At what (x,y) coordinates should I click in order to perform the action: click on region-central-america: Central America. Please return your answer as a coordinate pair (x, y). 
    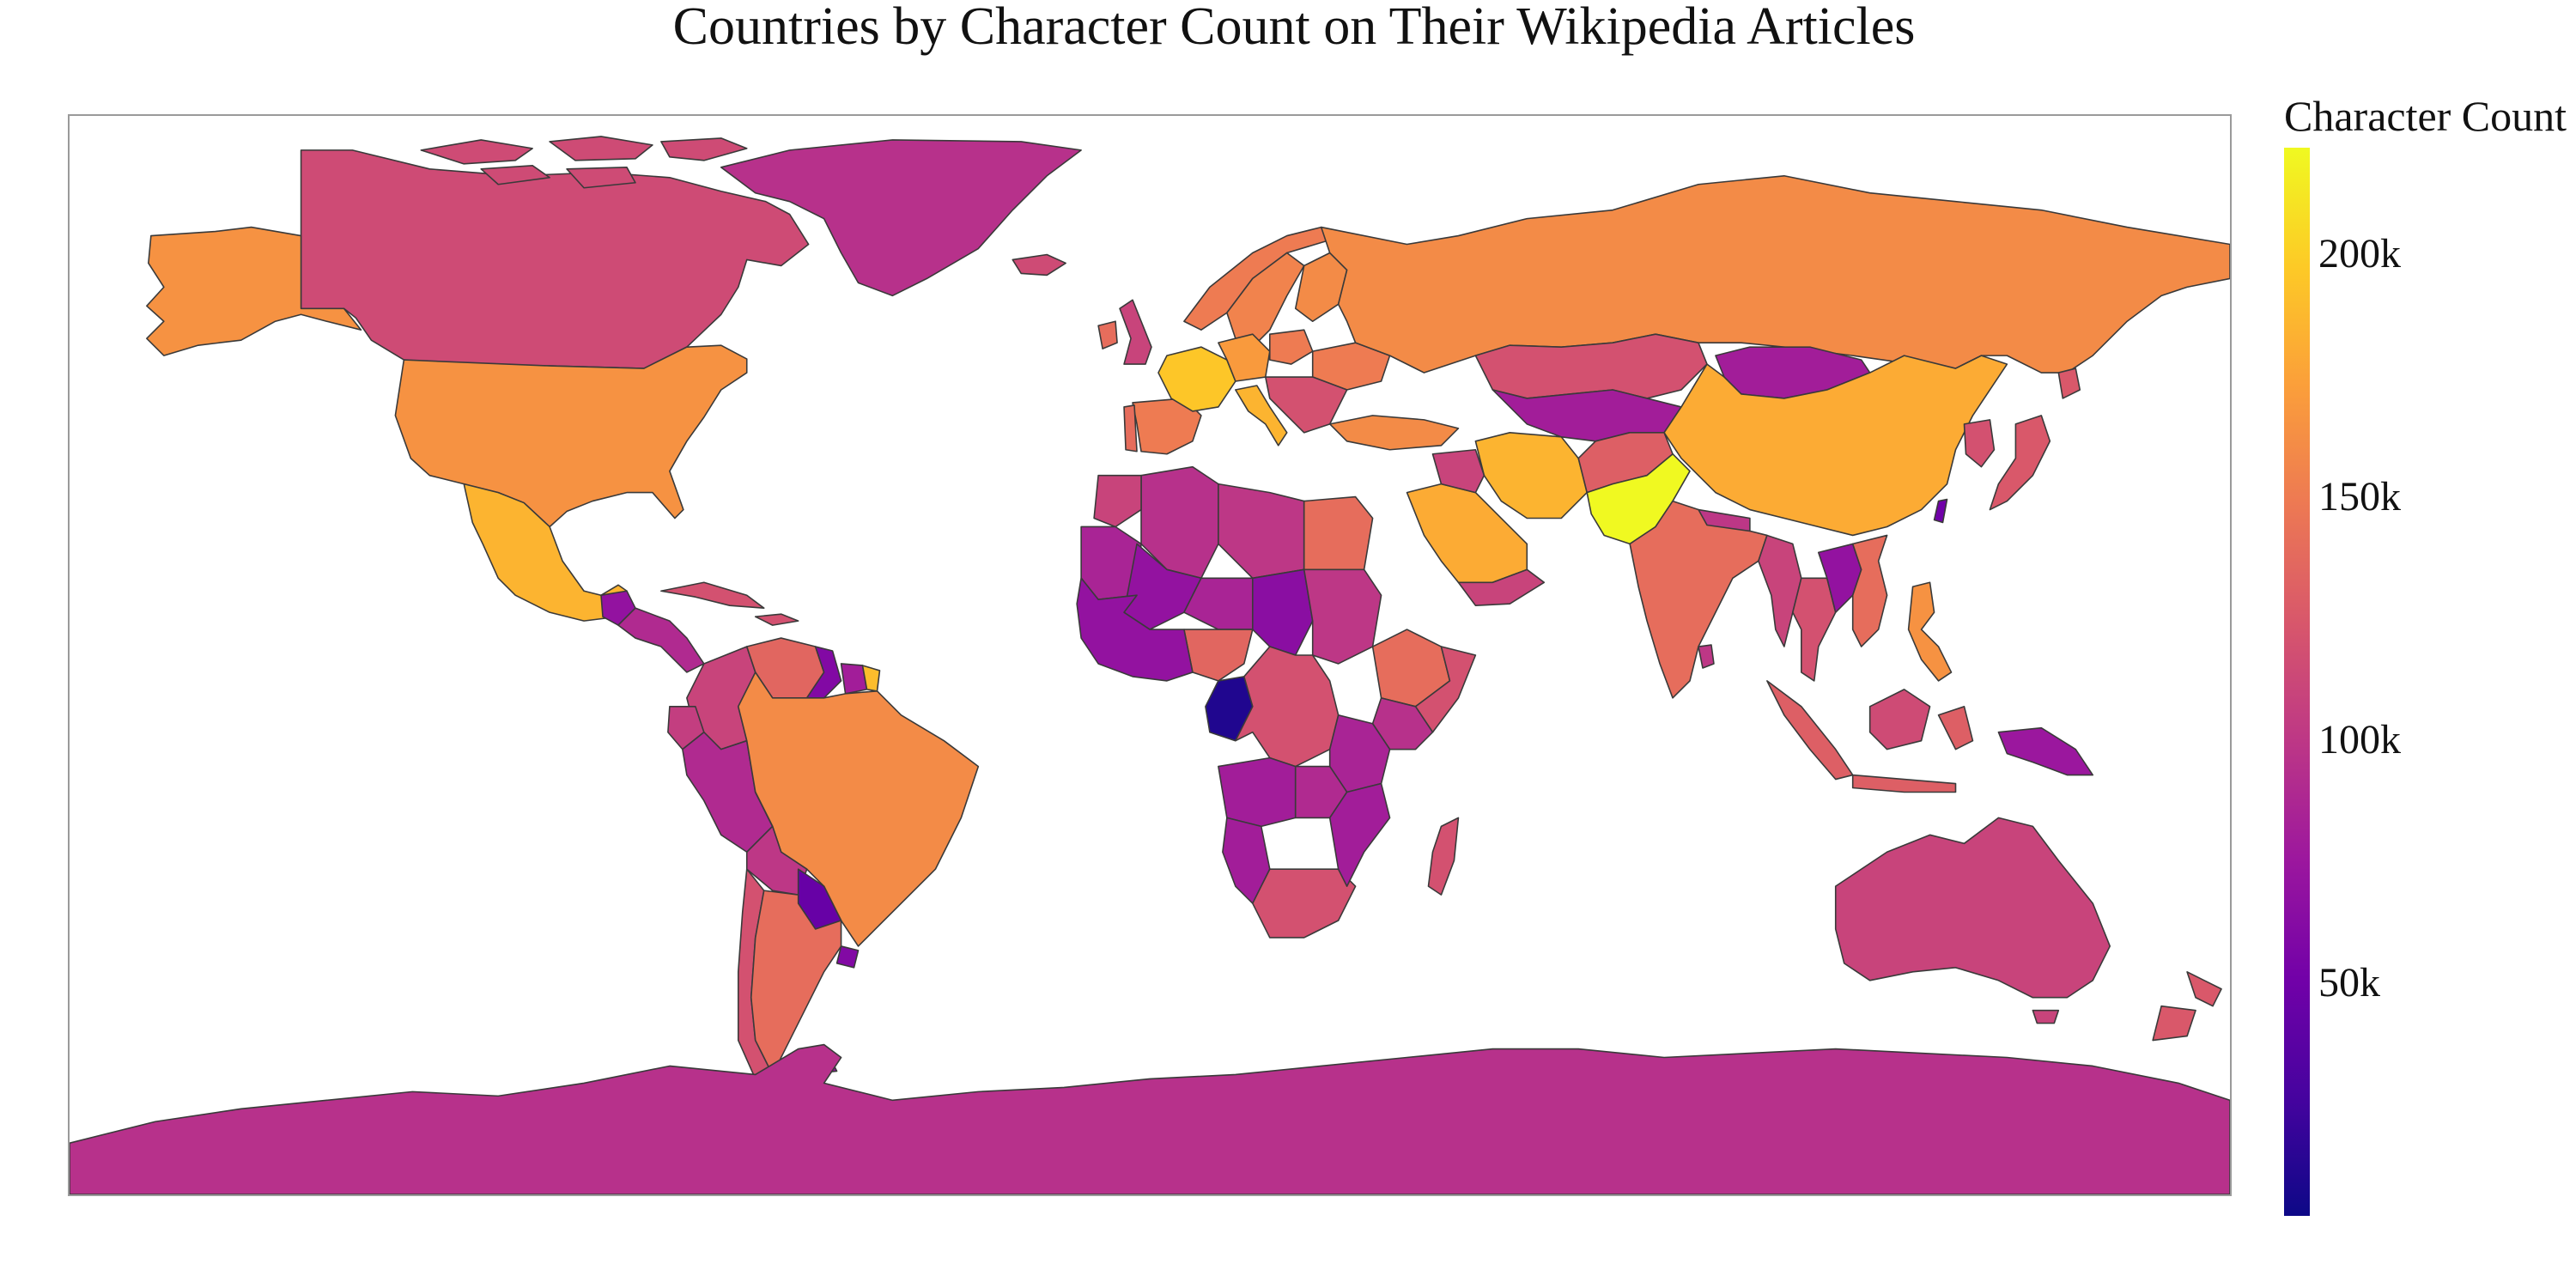
    Looking at the image, I should click on (661, 640).